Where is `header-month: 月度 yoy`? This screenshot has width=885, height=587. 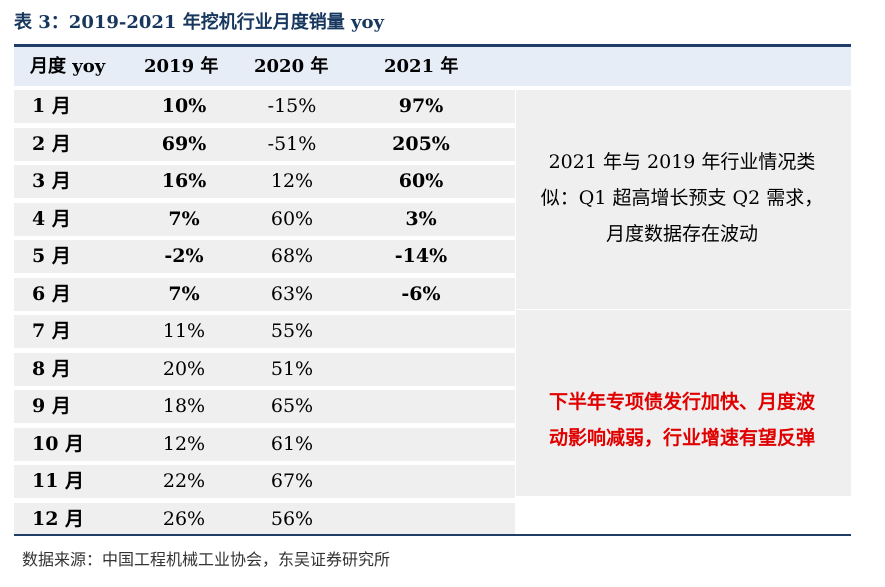 header-month: 月度 yoy is located at coordinates (68, 66).